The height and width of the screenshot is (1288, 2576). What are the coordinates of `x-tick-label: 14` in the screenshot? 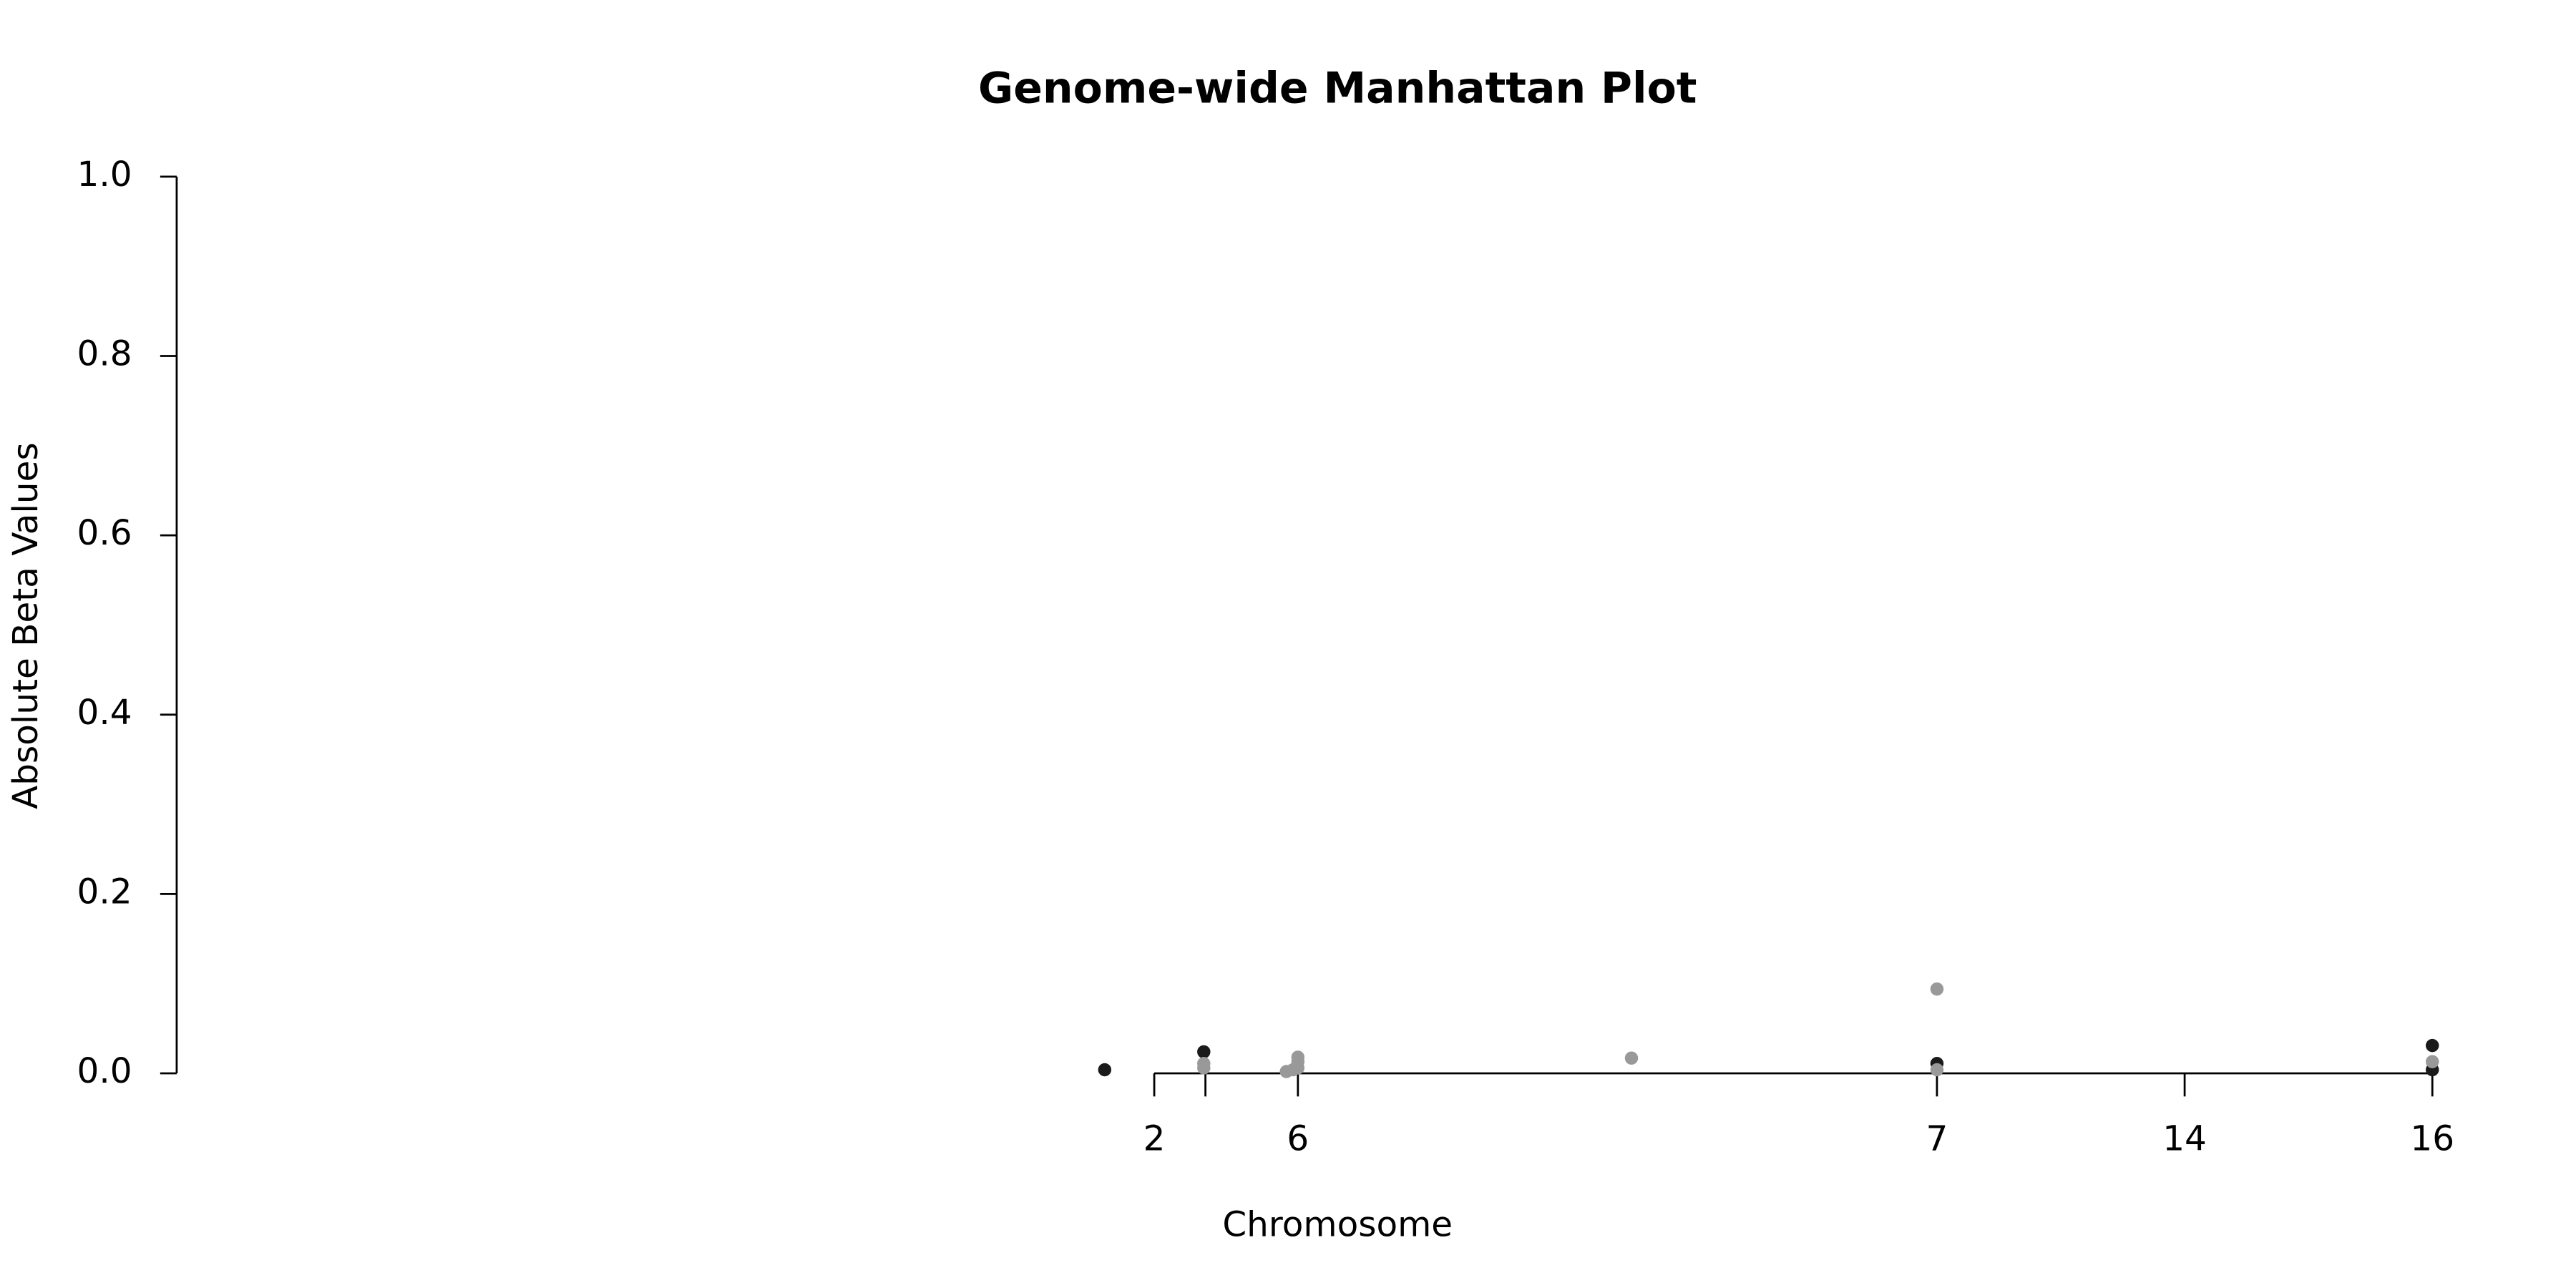 It's located at (2184, 1139).